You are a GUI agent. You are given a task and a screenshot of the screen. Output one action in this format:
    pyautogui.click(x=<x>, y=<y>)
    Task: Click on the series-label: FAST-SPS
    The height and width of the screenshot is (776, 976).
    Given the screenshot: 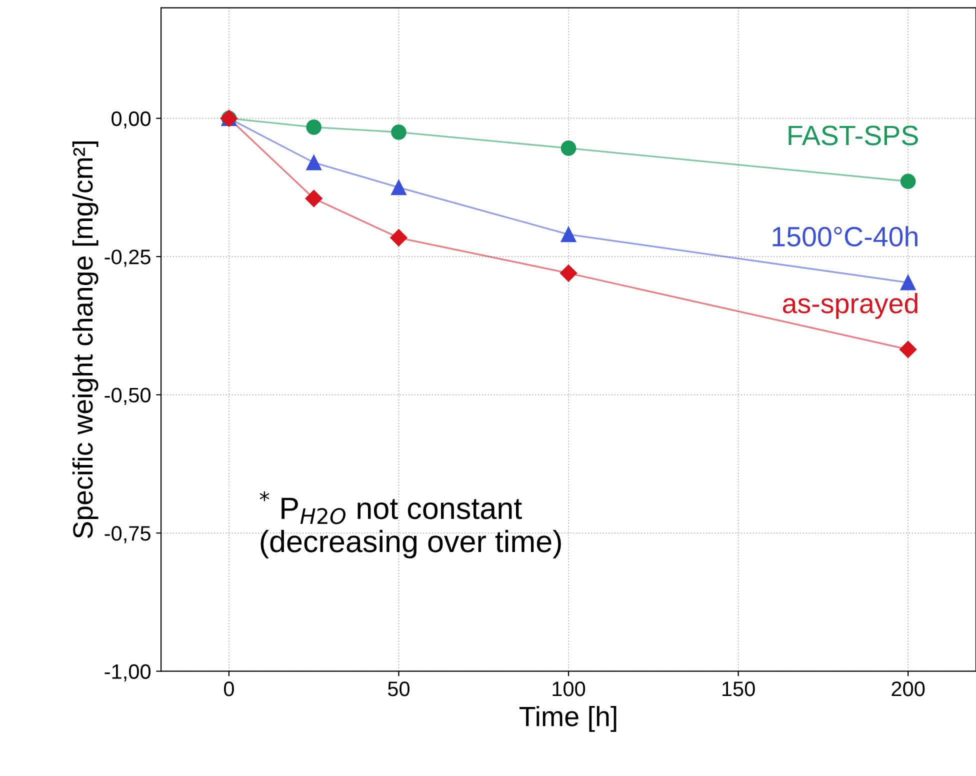 What is the action you would take?
    pyautogui.click(x=853, y=136)
    